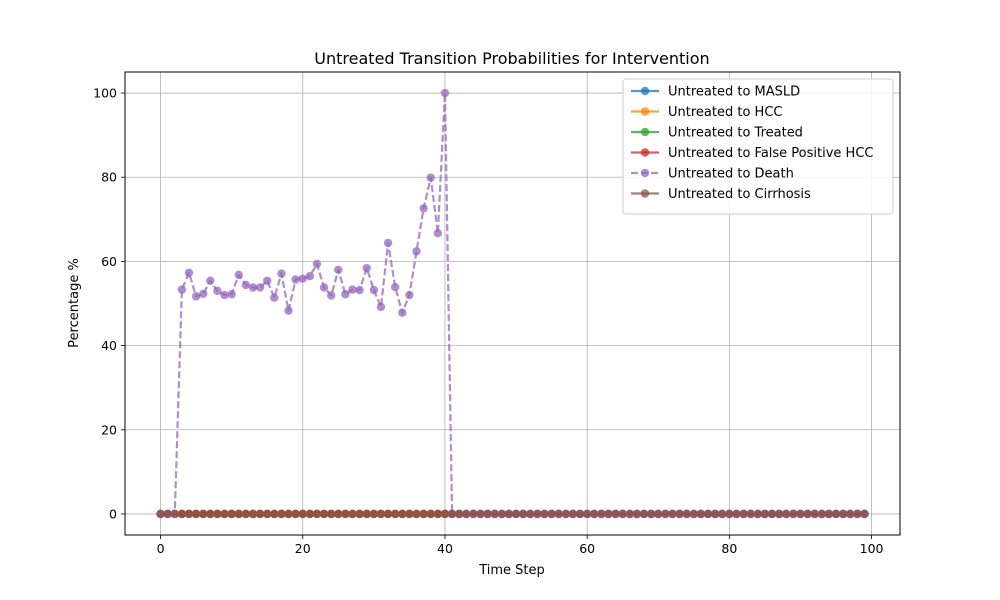 This screenshot has height=600, width=1000. Describe the element at coordinates (587, 548) in the screenshot. I see `x-tick-label: 60` at that location.